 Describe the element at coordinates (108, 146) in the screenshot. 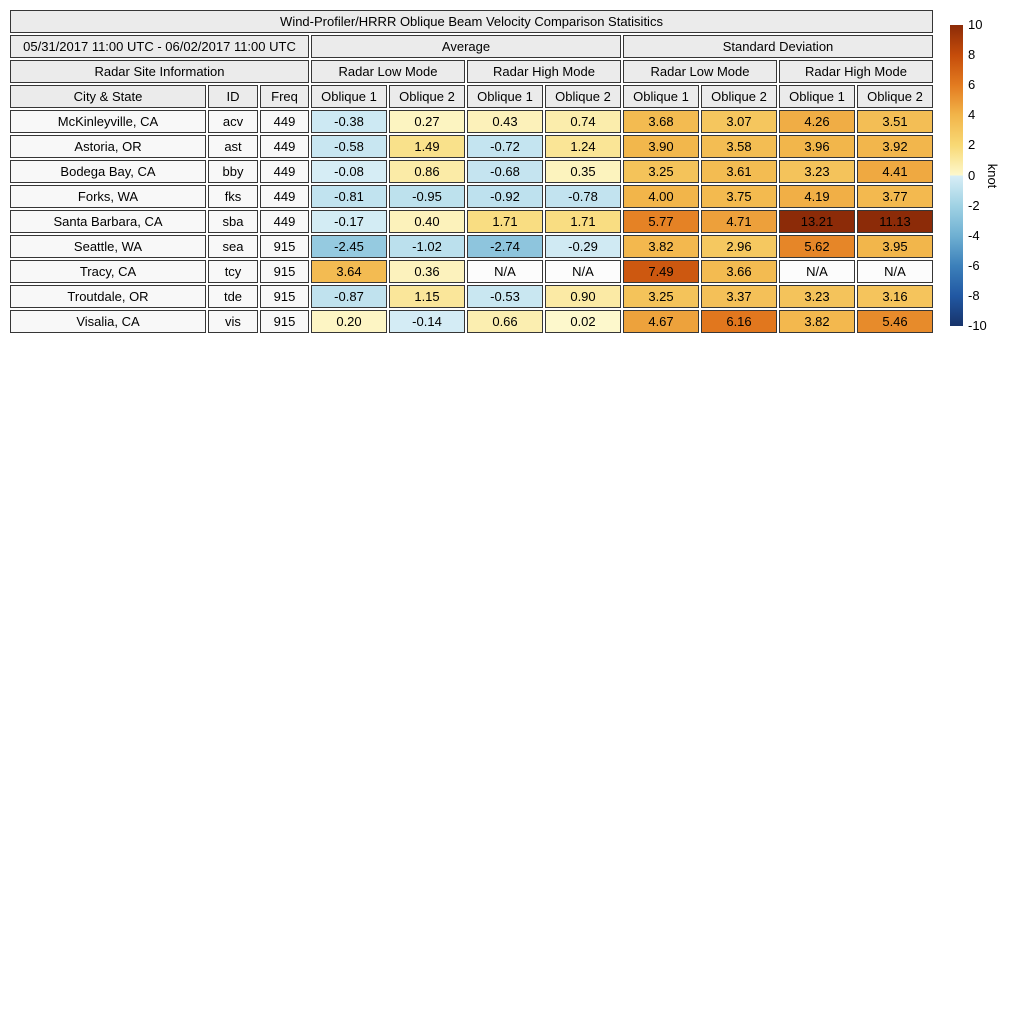

I see `city-cell: Astoria, OR` at that location.